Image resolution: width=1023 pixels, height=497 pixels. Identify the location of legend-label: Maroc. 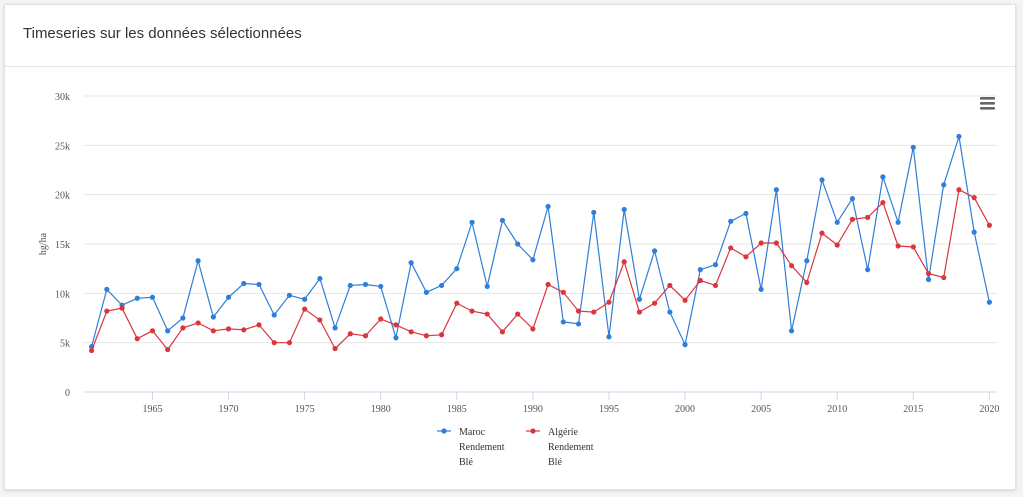
(472, 432).